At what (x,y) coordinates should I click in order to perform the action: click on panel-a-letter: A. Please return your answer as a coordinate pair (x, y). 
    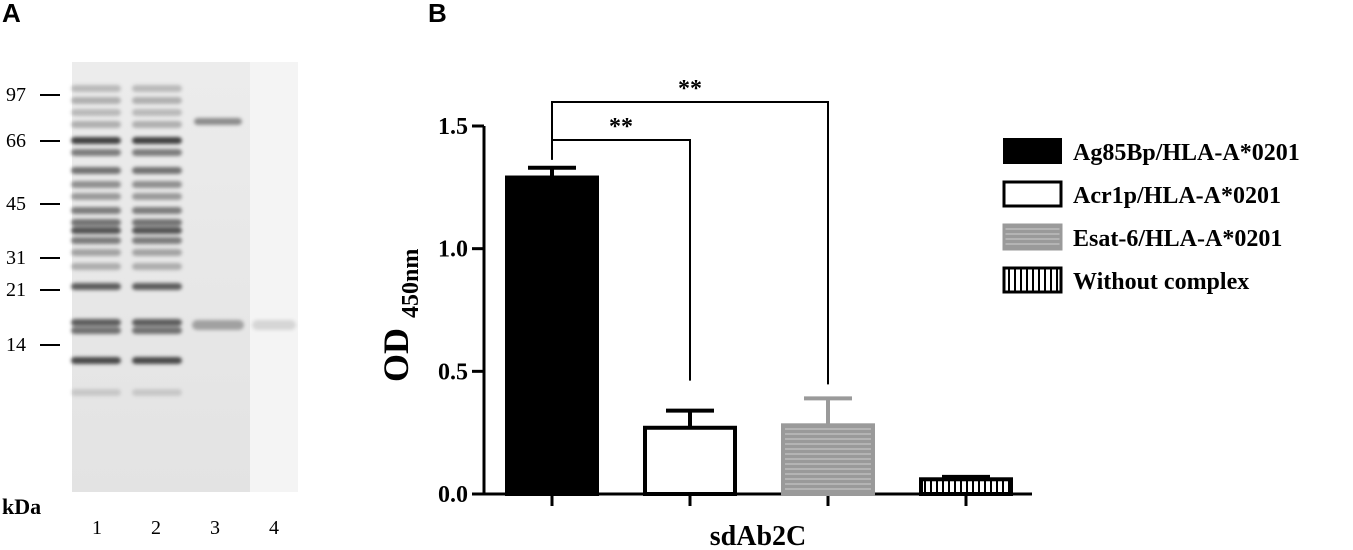
    Looking at the image, I should click on (11, 14).